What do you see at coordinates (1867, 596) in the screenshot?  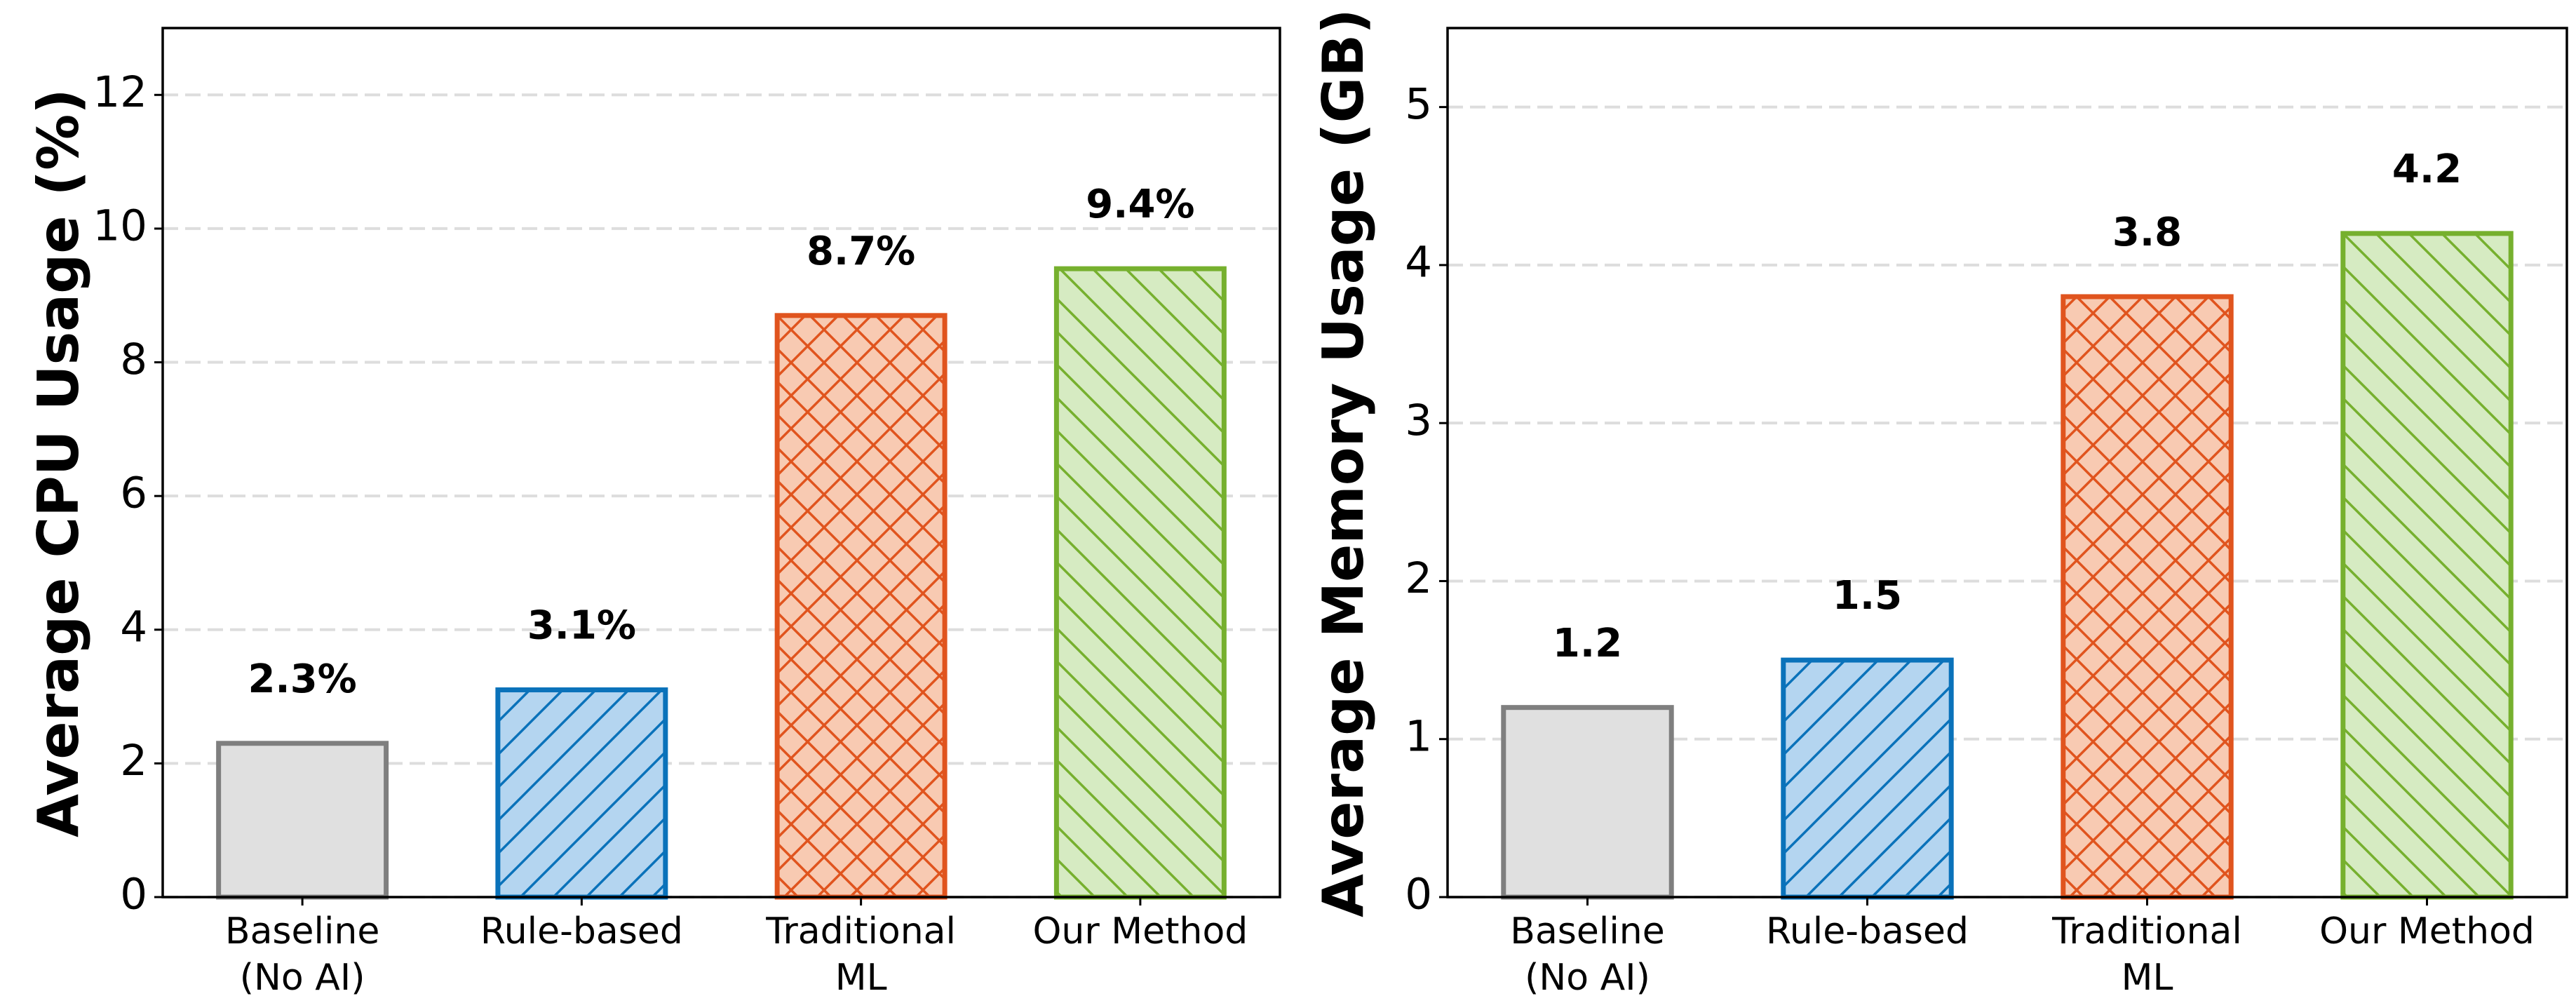 I see `value-label: 1.5` at bounding box center [1867, 596].